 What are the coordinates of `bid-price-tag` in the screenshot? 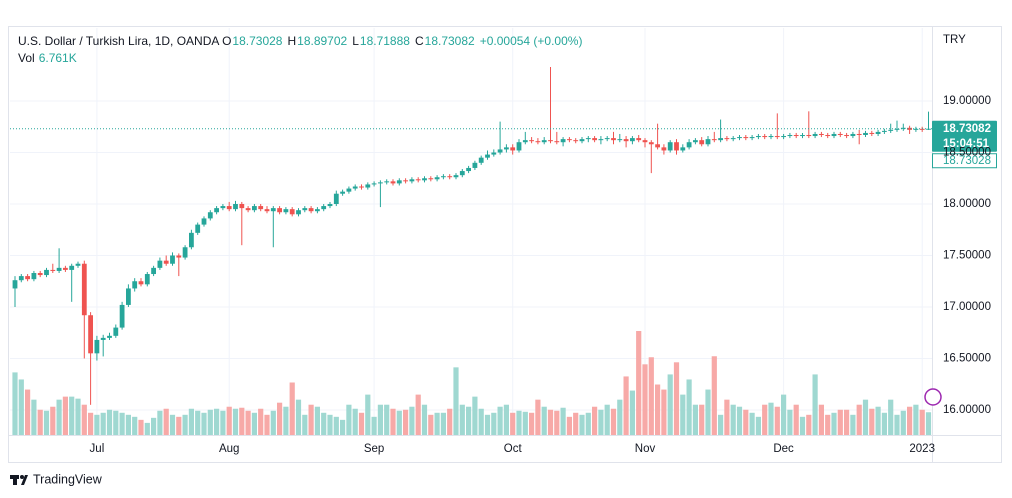 It's located at (964, 161).